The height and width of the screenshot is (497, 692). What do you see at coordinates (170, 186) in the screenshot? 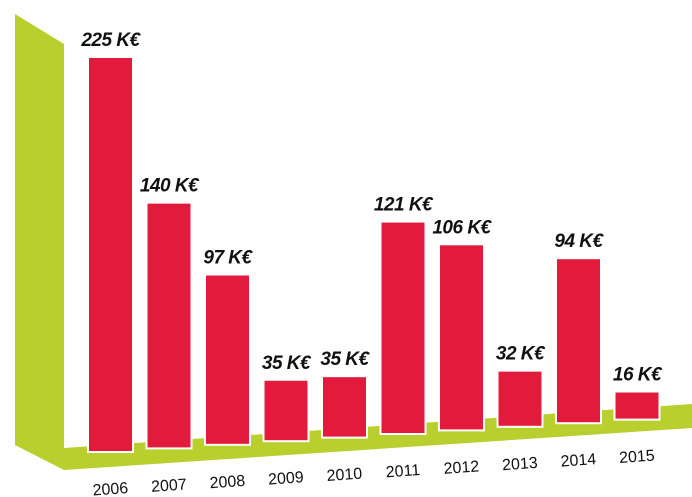
I see `value-label: 140 K€` at bounding box center [170, 186].